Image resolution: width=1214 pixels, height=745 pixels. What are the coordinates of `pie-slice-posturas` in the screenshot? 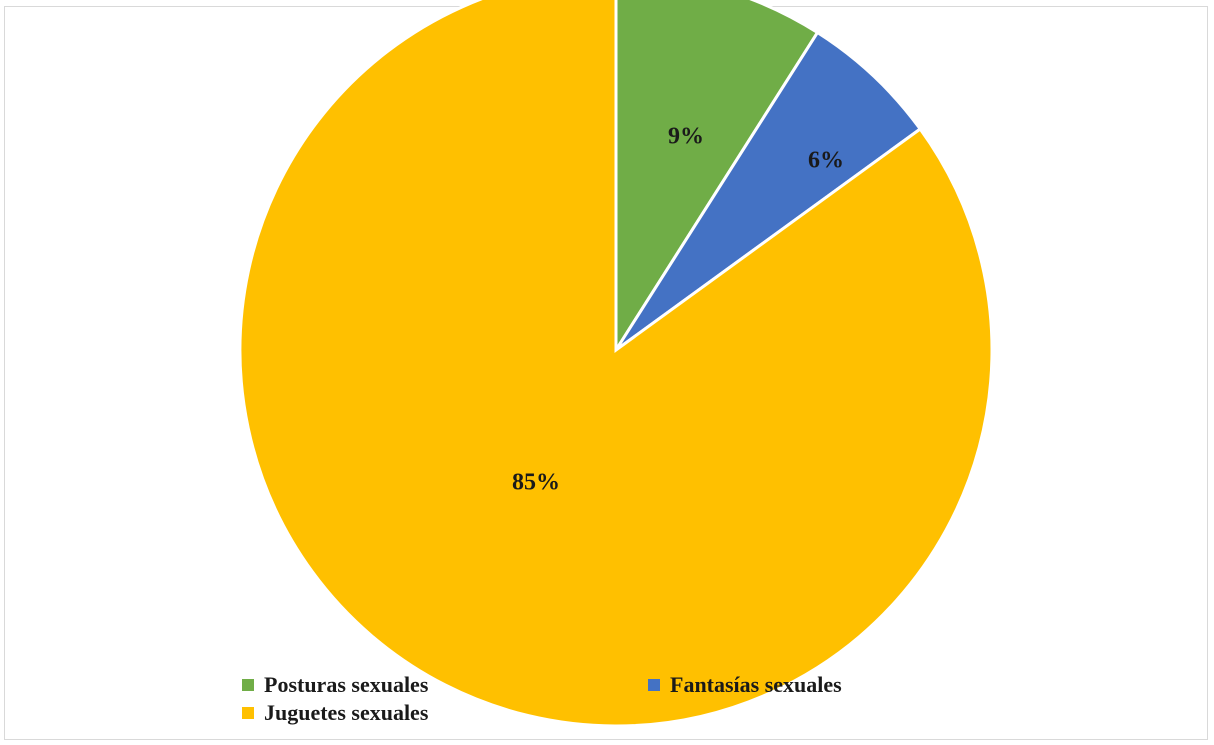 It's located at (717, 178).